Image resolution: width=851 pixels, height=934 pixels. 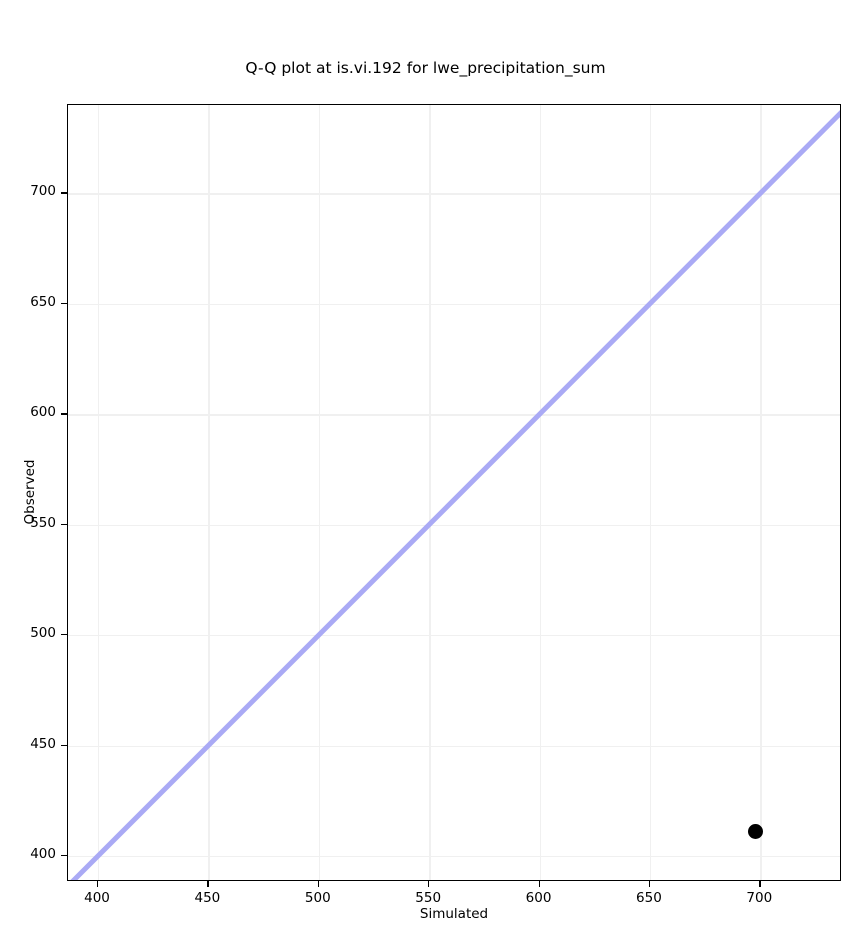 What do you see at coordinates (454, 914) in the screenshot?
I see `x-axis-label: Simulated` at bounding box center [454, 914].